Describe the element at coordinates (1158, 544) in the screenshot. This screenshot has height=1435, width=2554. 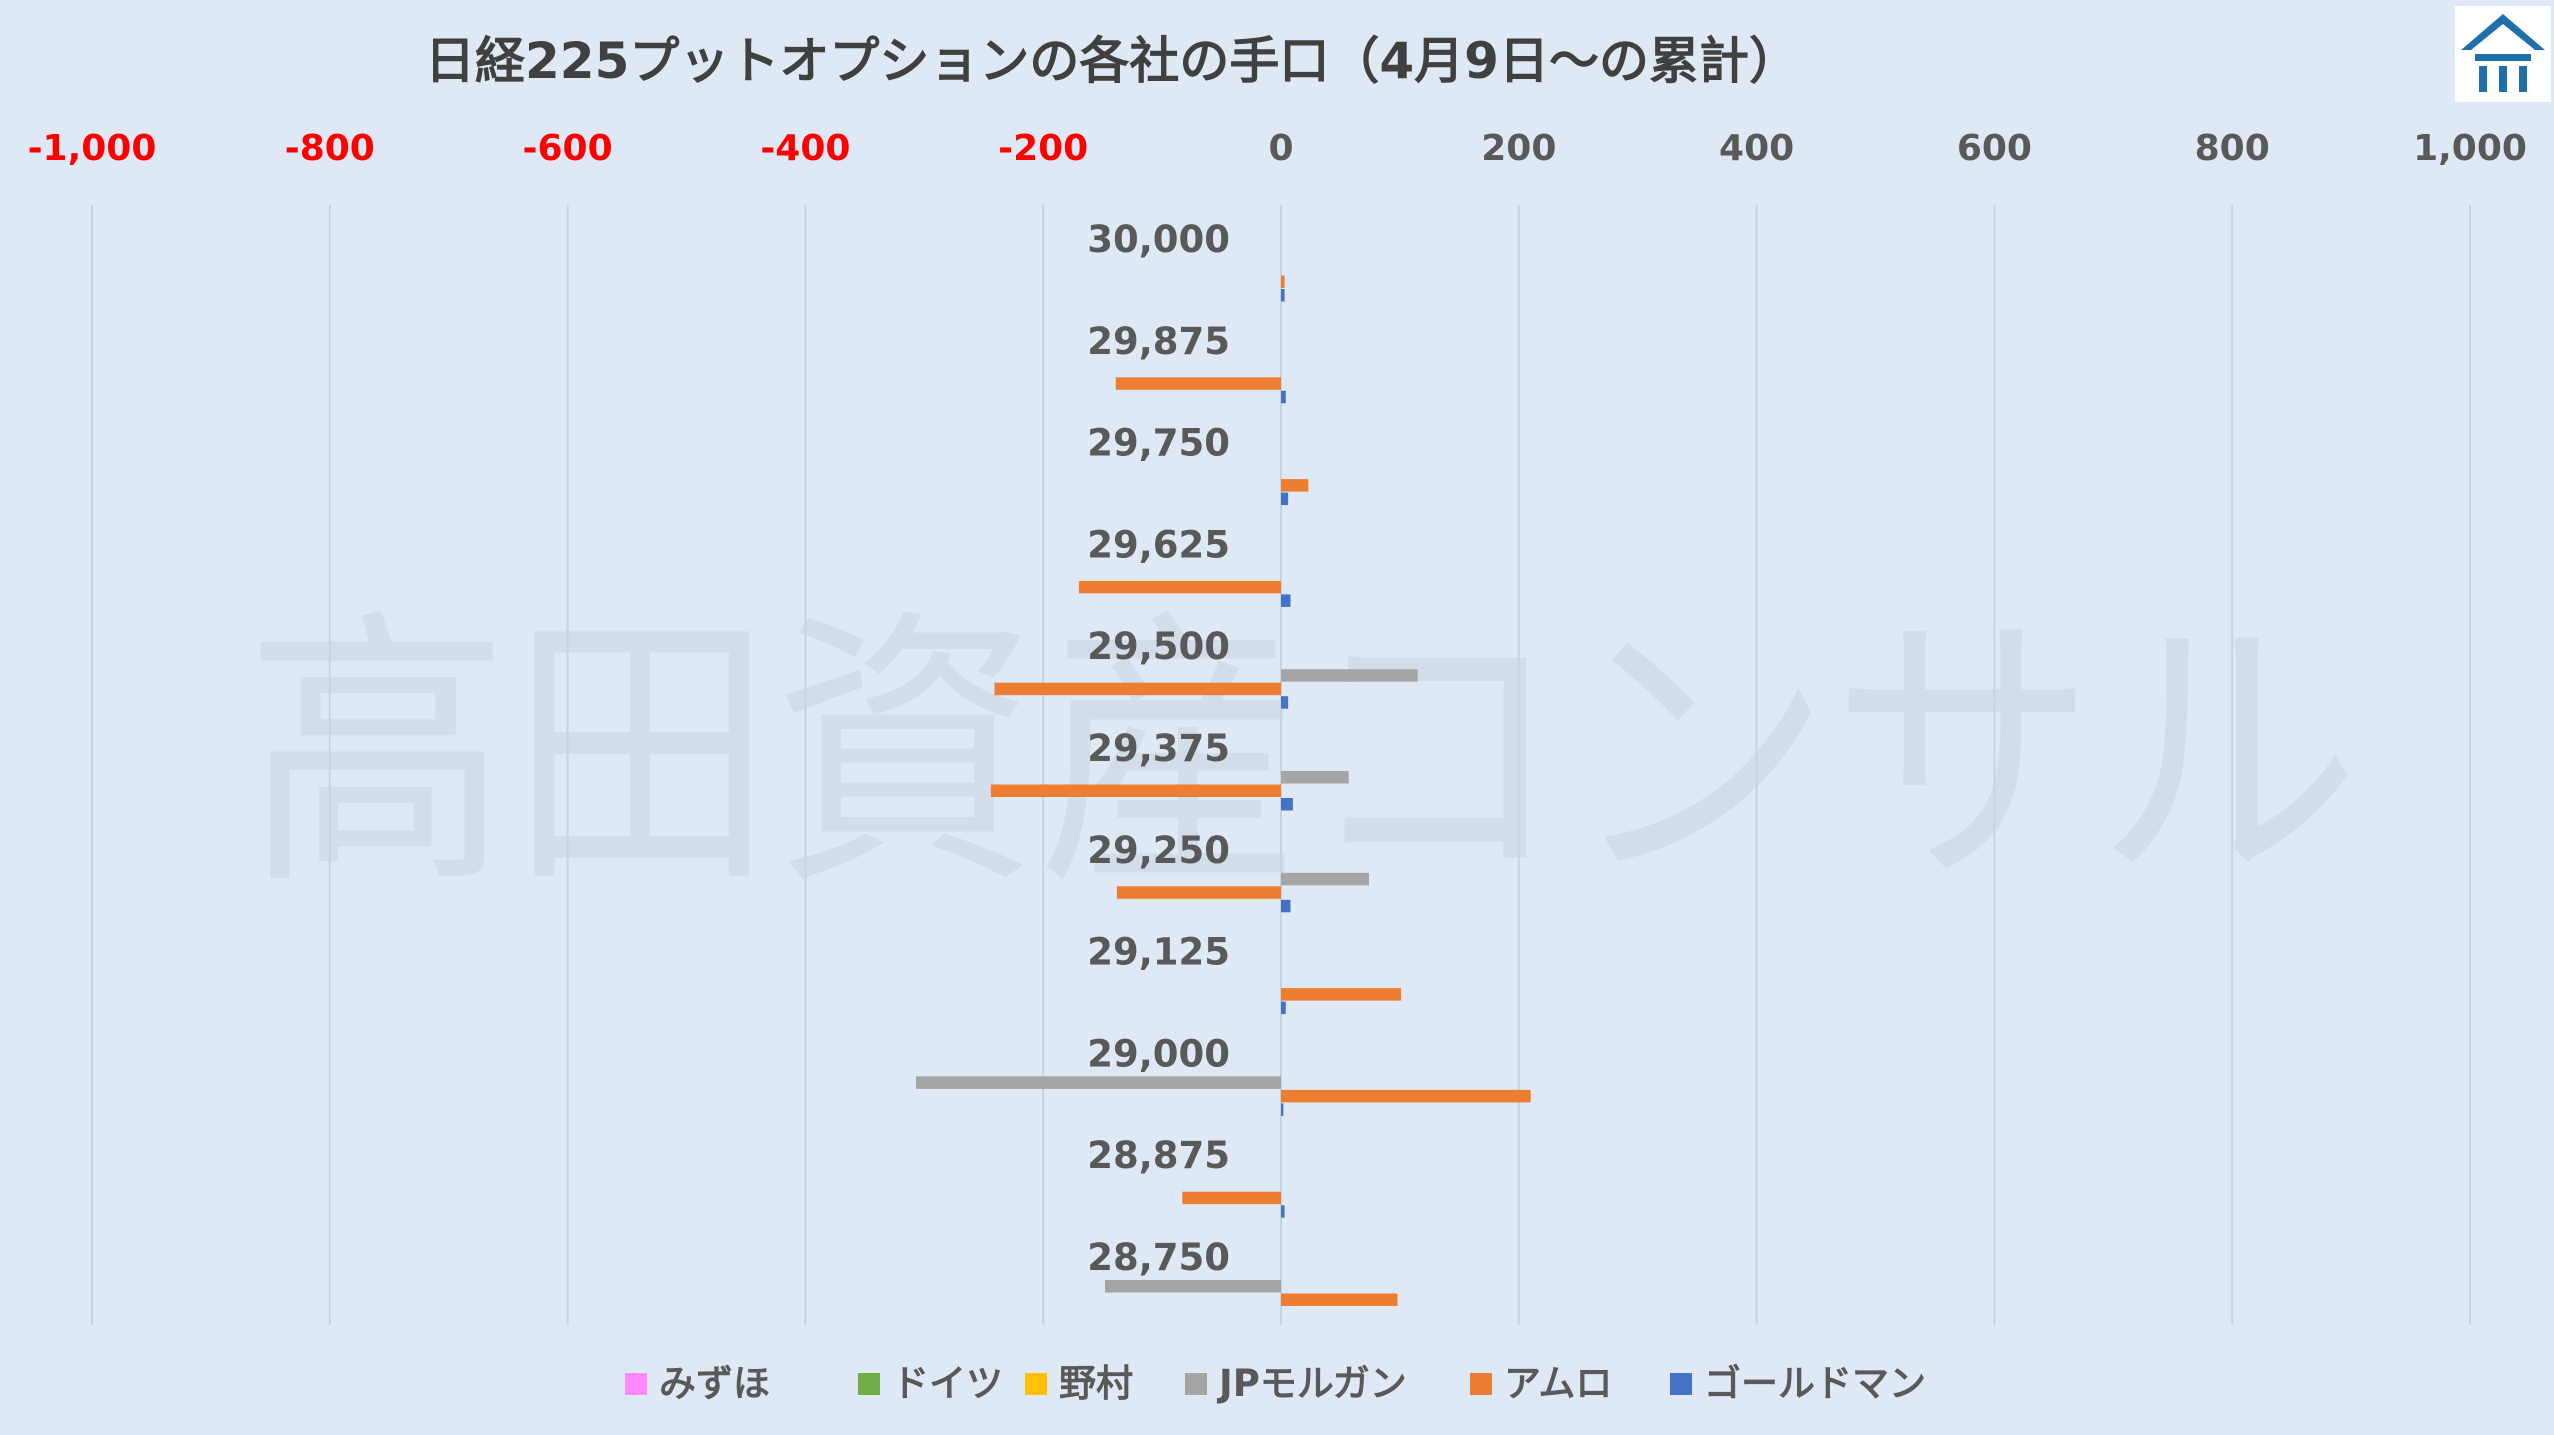
I see `category-label: 29,625` at that location.